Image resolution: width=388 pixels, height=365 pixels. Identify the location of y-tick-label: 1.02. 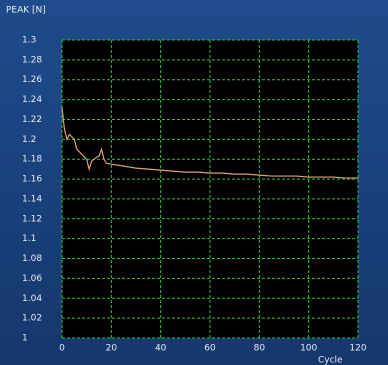
(32, 319).